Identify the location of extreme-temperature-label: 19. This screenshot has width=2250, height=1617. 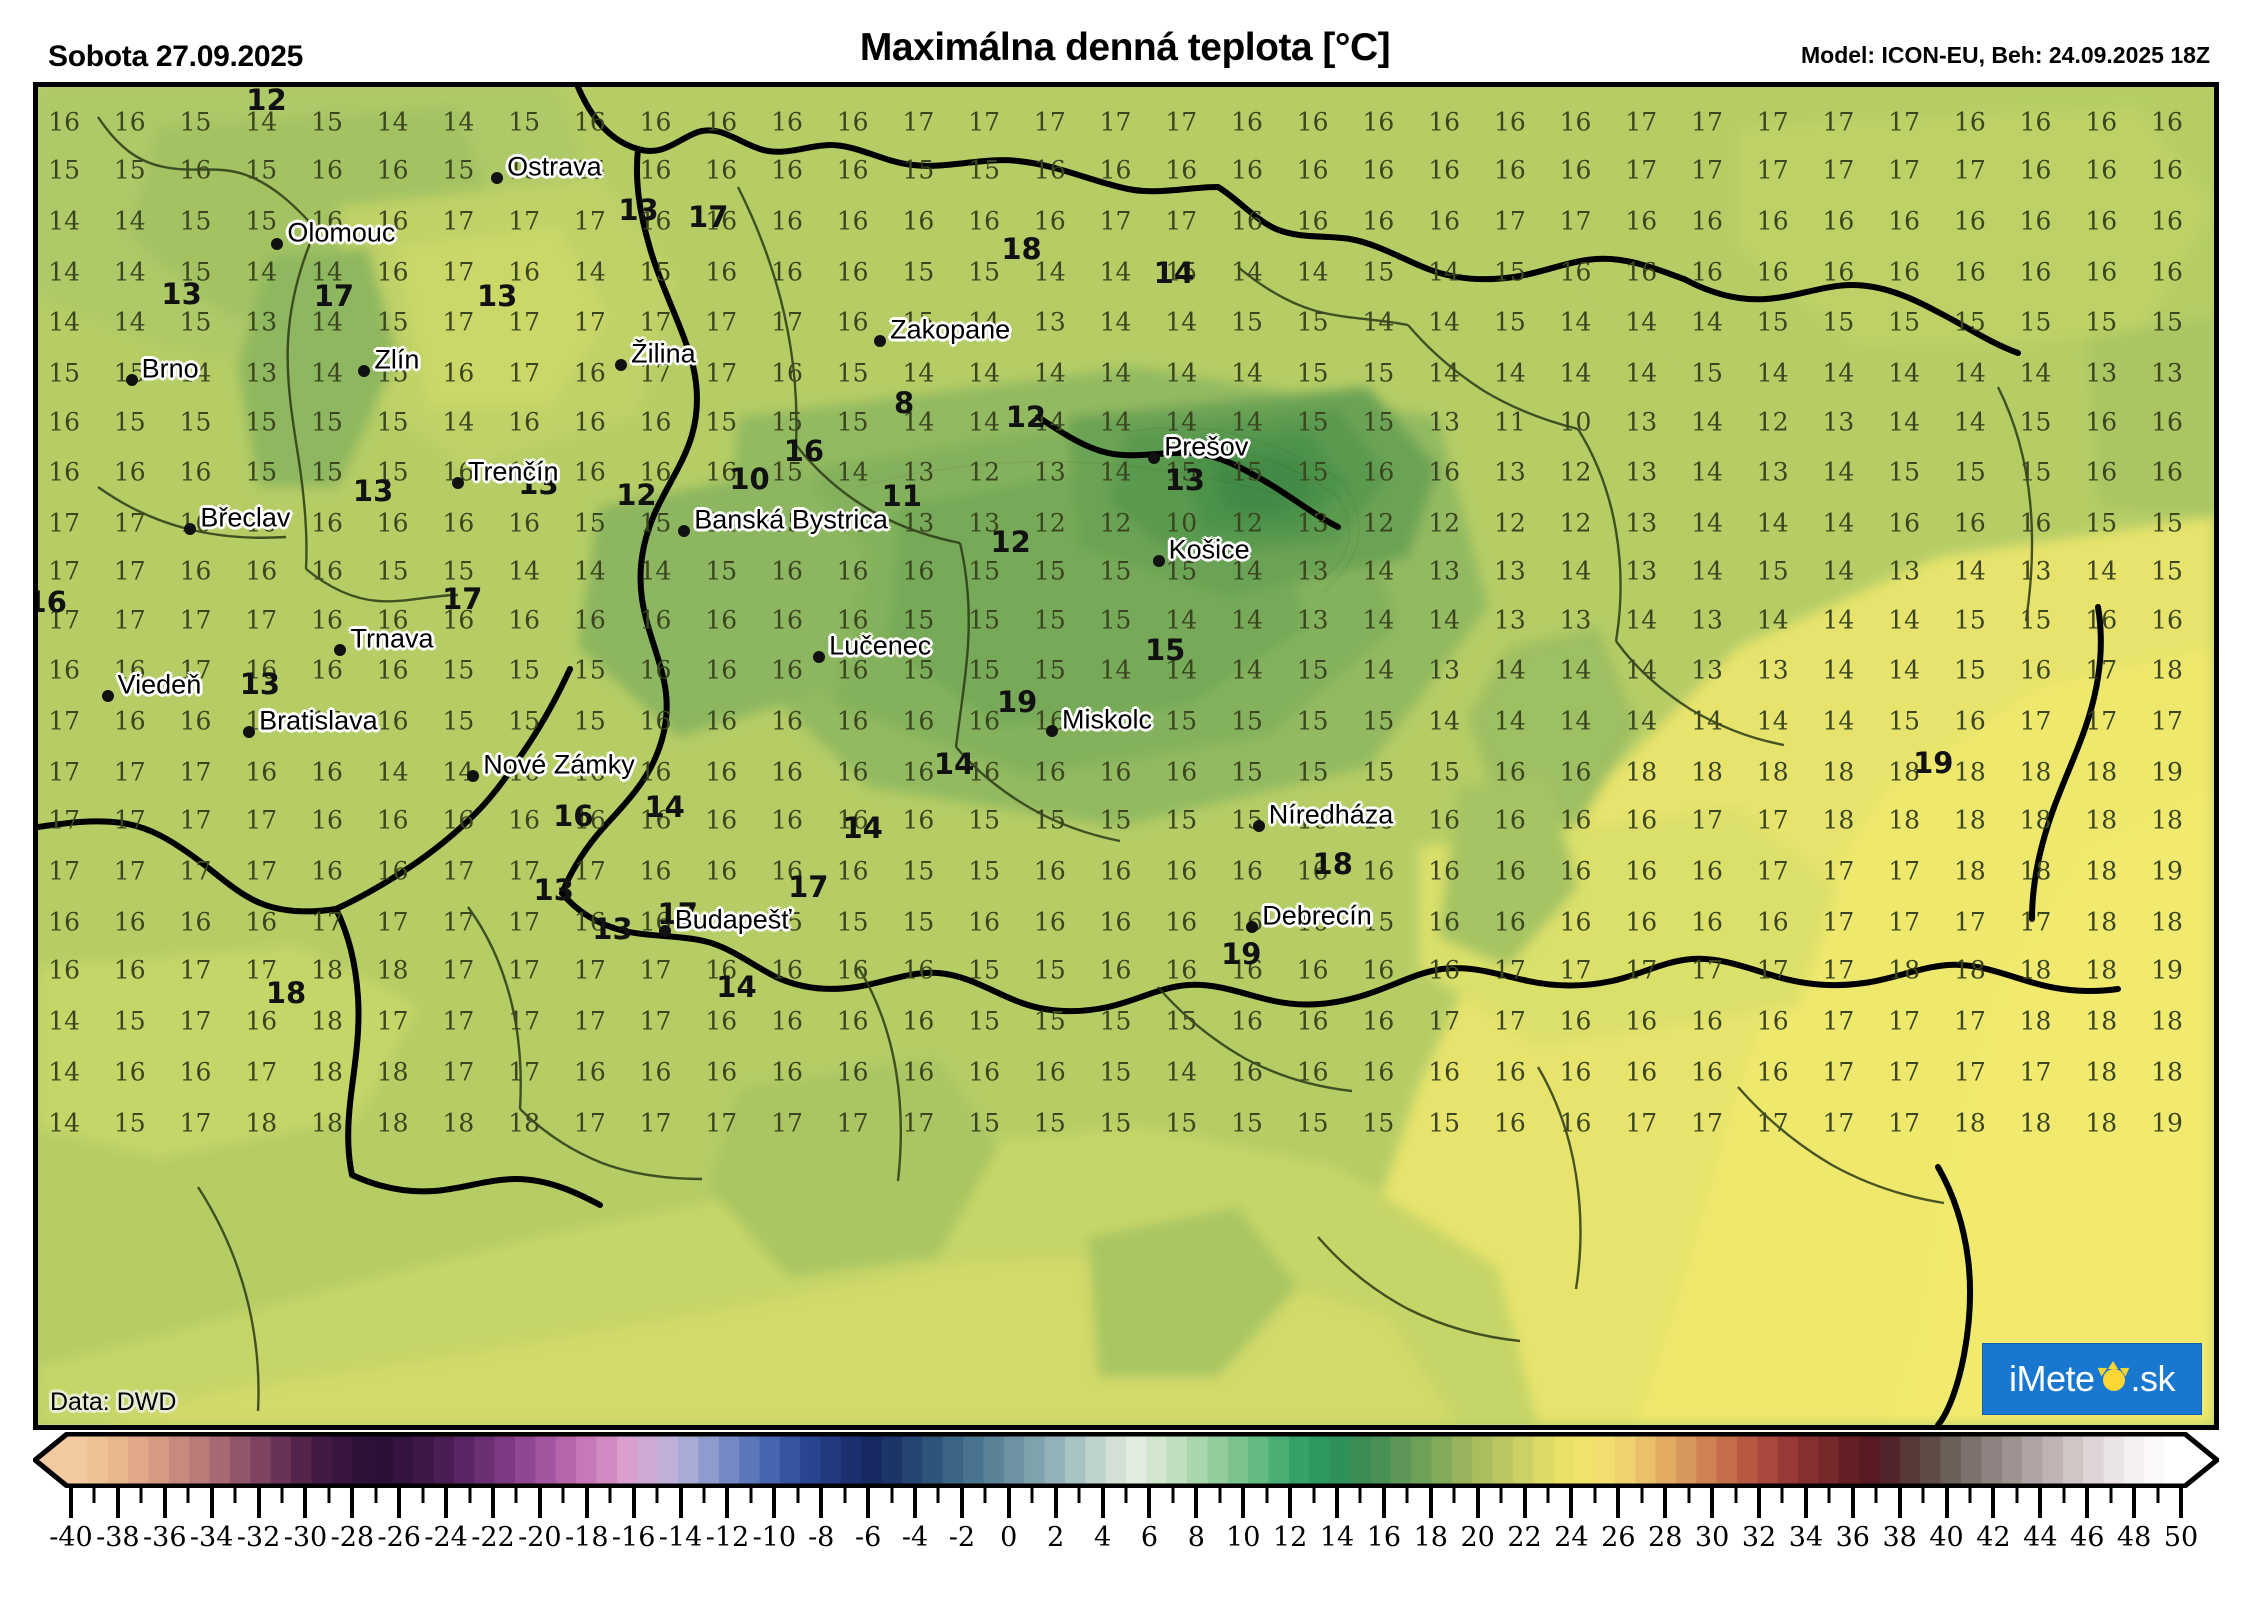
(1017, 702).